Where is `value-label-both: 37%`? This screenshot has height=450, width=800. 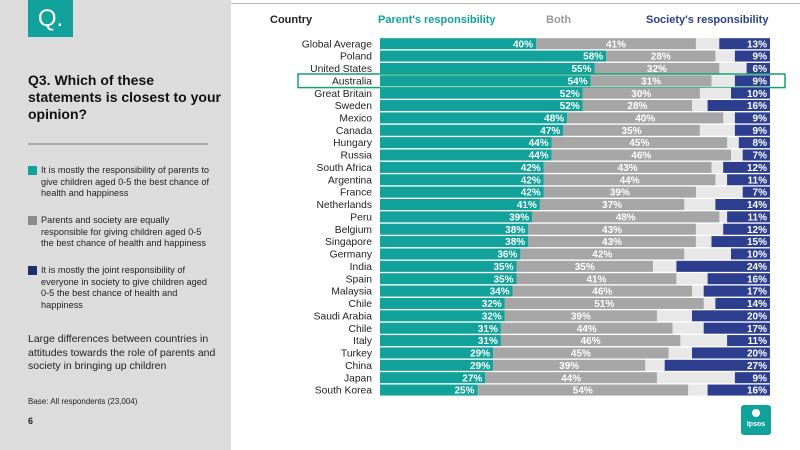
value-label-both: 37% is located at coordinates (612, 205).